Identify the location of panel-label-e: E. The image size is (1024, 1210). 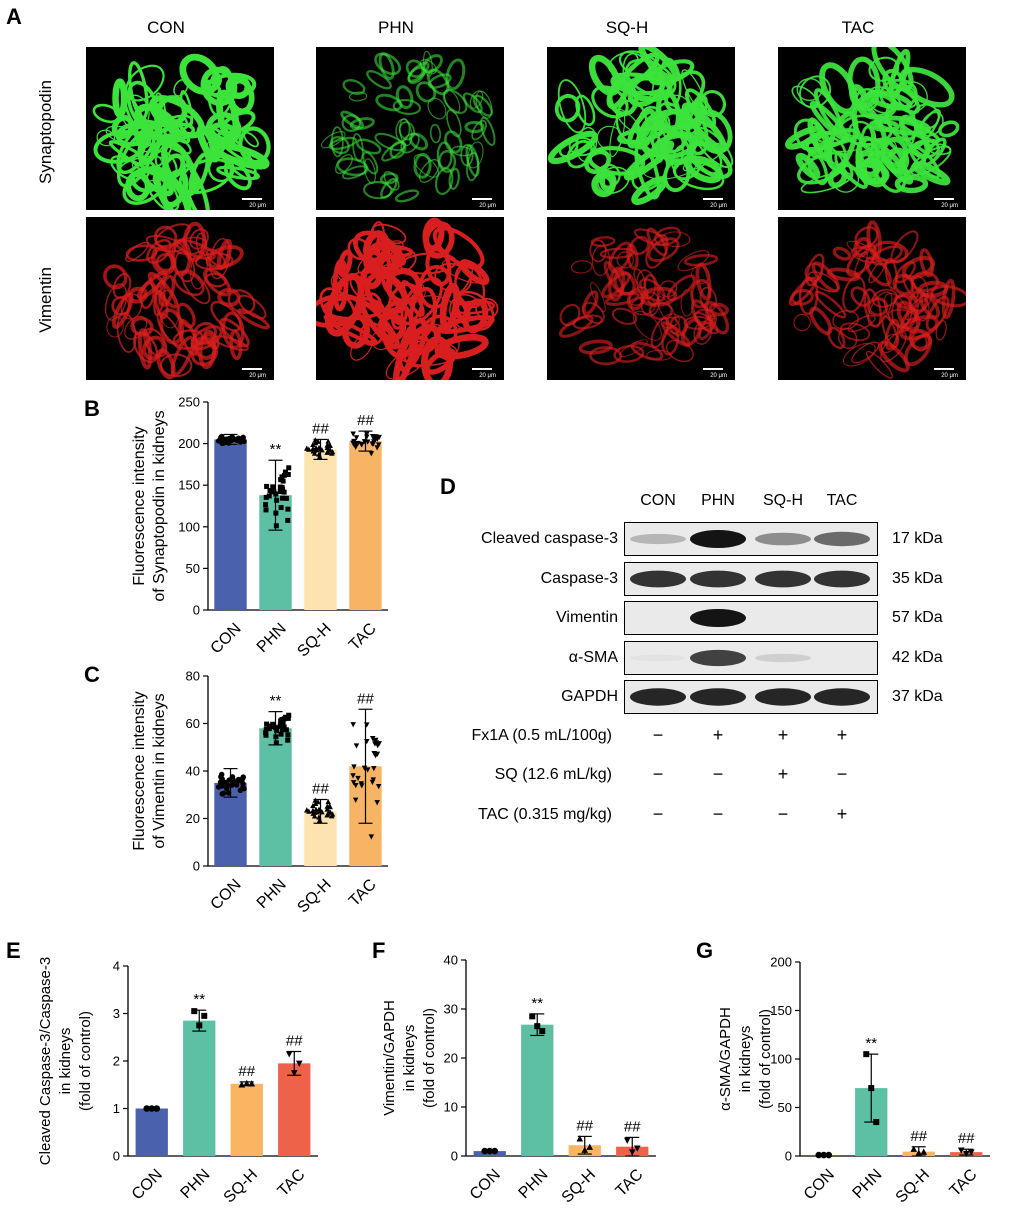
(13, 950).